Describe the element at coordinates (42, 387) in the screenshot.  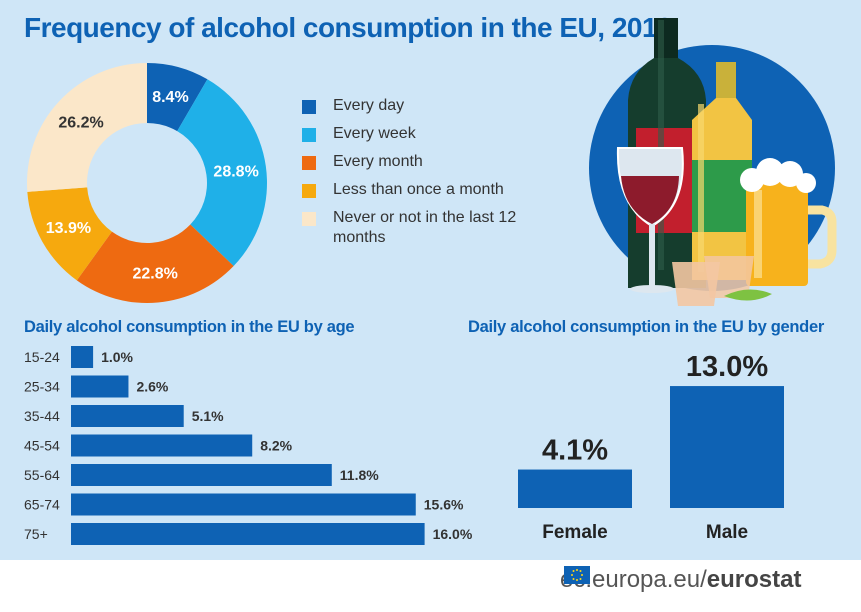
I see `age-category-label: 25-34` at that location.